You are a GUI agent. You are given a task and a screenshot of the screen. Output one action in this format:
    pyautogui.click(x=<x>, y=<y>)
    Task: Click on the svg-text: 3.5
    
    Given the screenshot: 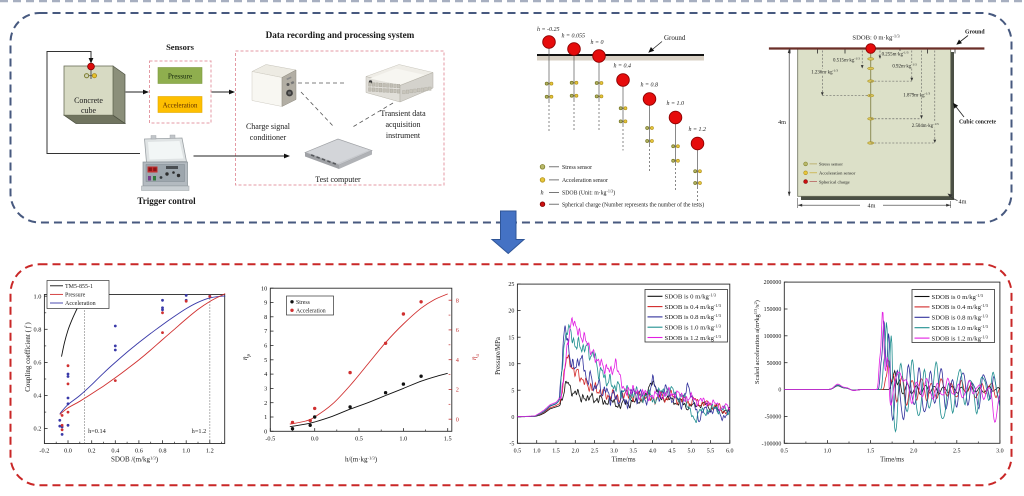 What is the action you would take?
    pyautogui.click(x=634, y=452)
    